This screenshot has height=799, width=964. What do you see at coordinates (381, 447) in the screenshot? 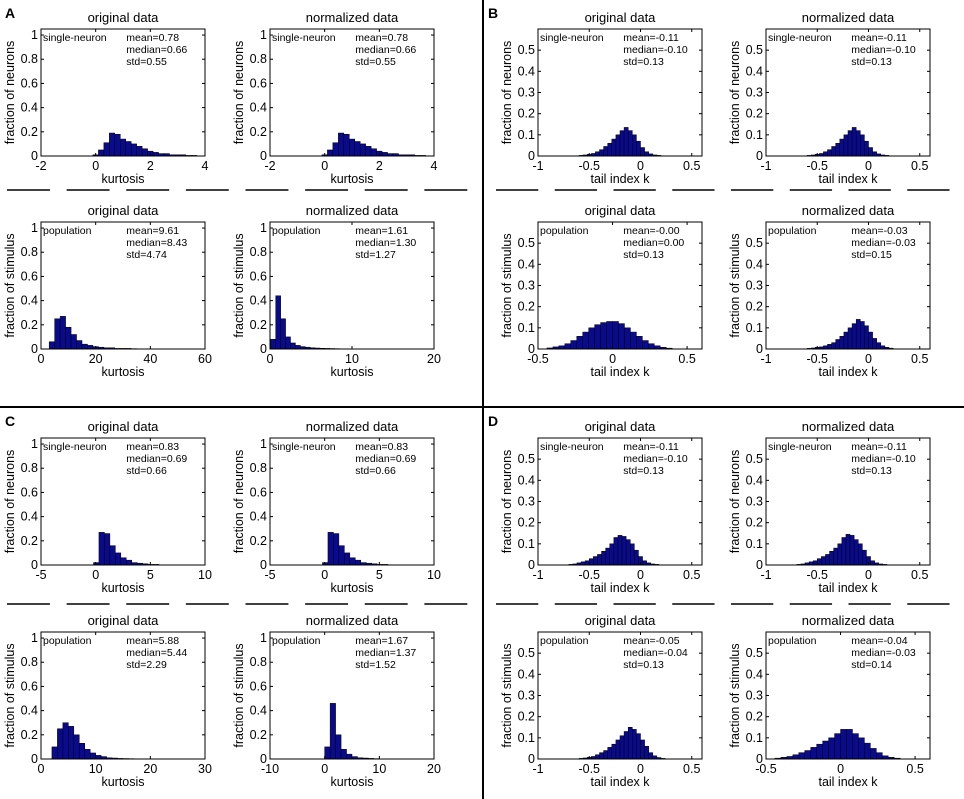
I see `stat-line: mean=0.83` at bounding box center [381, 447].